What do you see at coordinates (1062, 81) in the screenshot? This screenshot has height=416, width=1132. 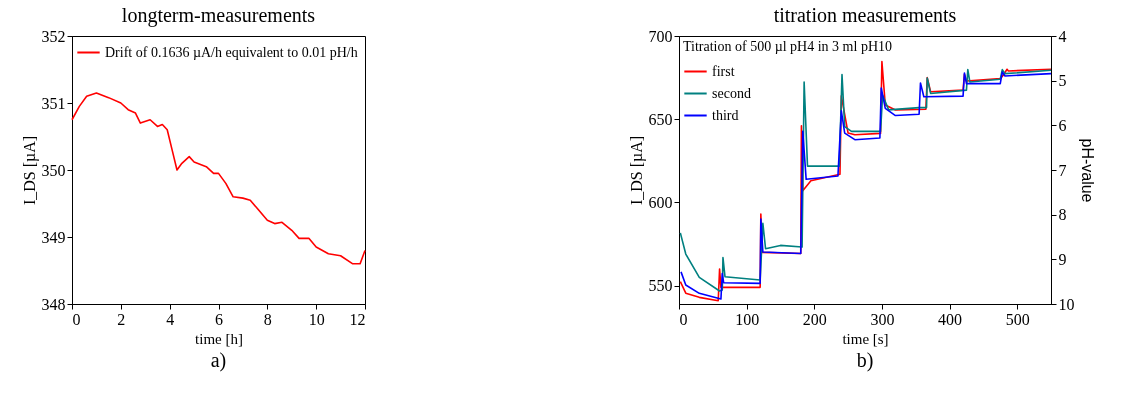 I see `y2-tick-label: 5` at bounding box center [1062, 81].